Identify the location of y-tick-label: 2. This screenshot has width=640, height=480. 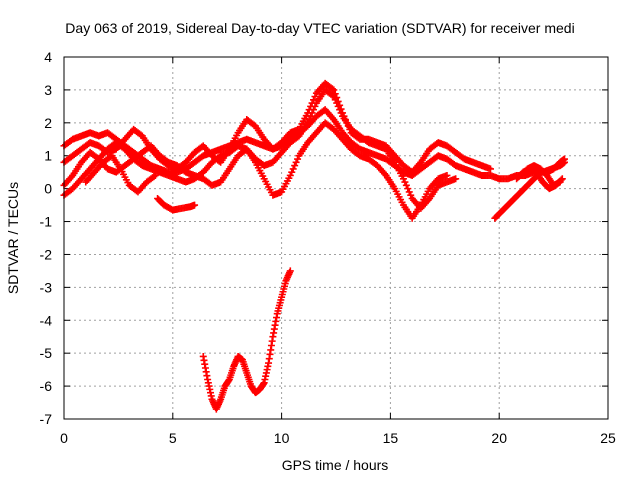
(48, 123).